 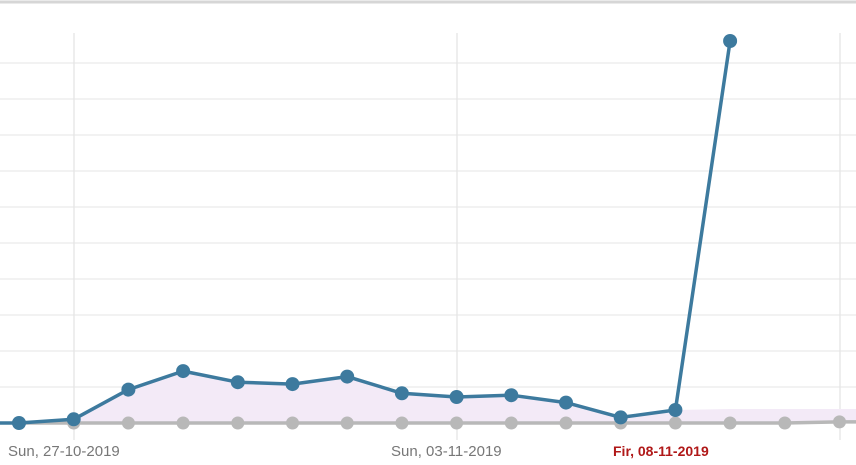 I want to click on x-tick-label-1: Sun, 03-11-2019, so click(x=446, y=451).